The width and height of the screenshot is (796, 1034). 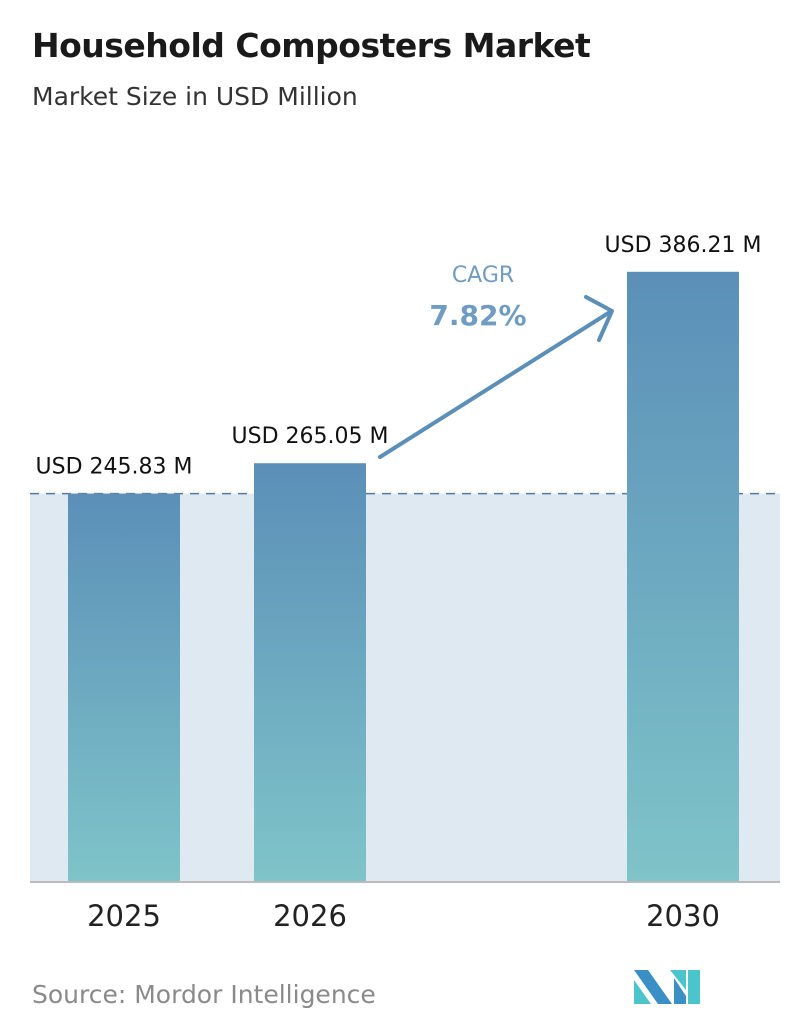 What do you see at coordinates (599, 318) in the screenshot?
I see `cagr-arrowhead` at bounding box center [599, 318].